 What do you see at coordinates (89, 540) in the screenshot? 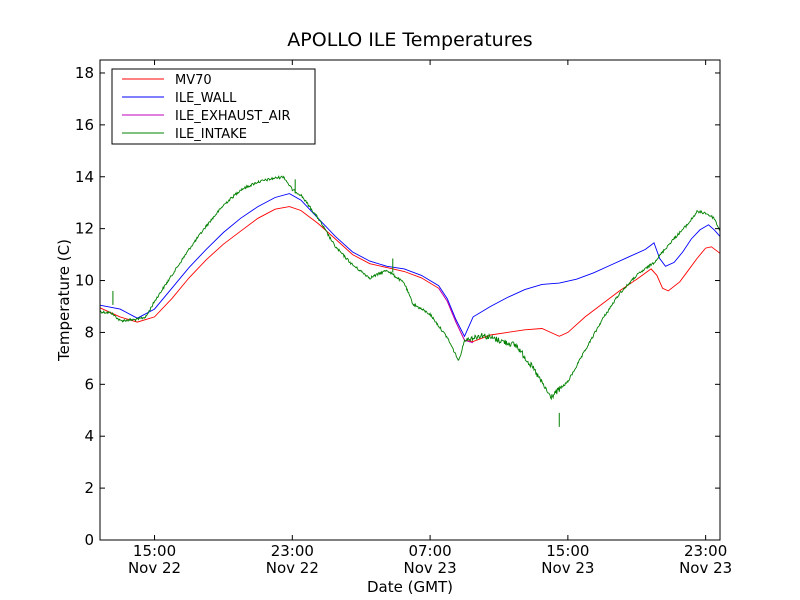
I see `y-tick-label: 0` at bounding box center [89, 540].